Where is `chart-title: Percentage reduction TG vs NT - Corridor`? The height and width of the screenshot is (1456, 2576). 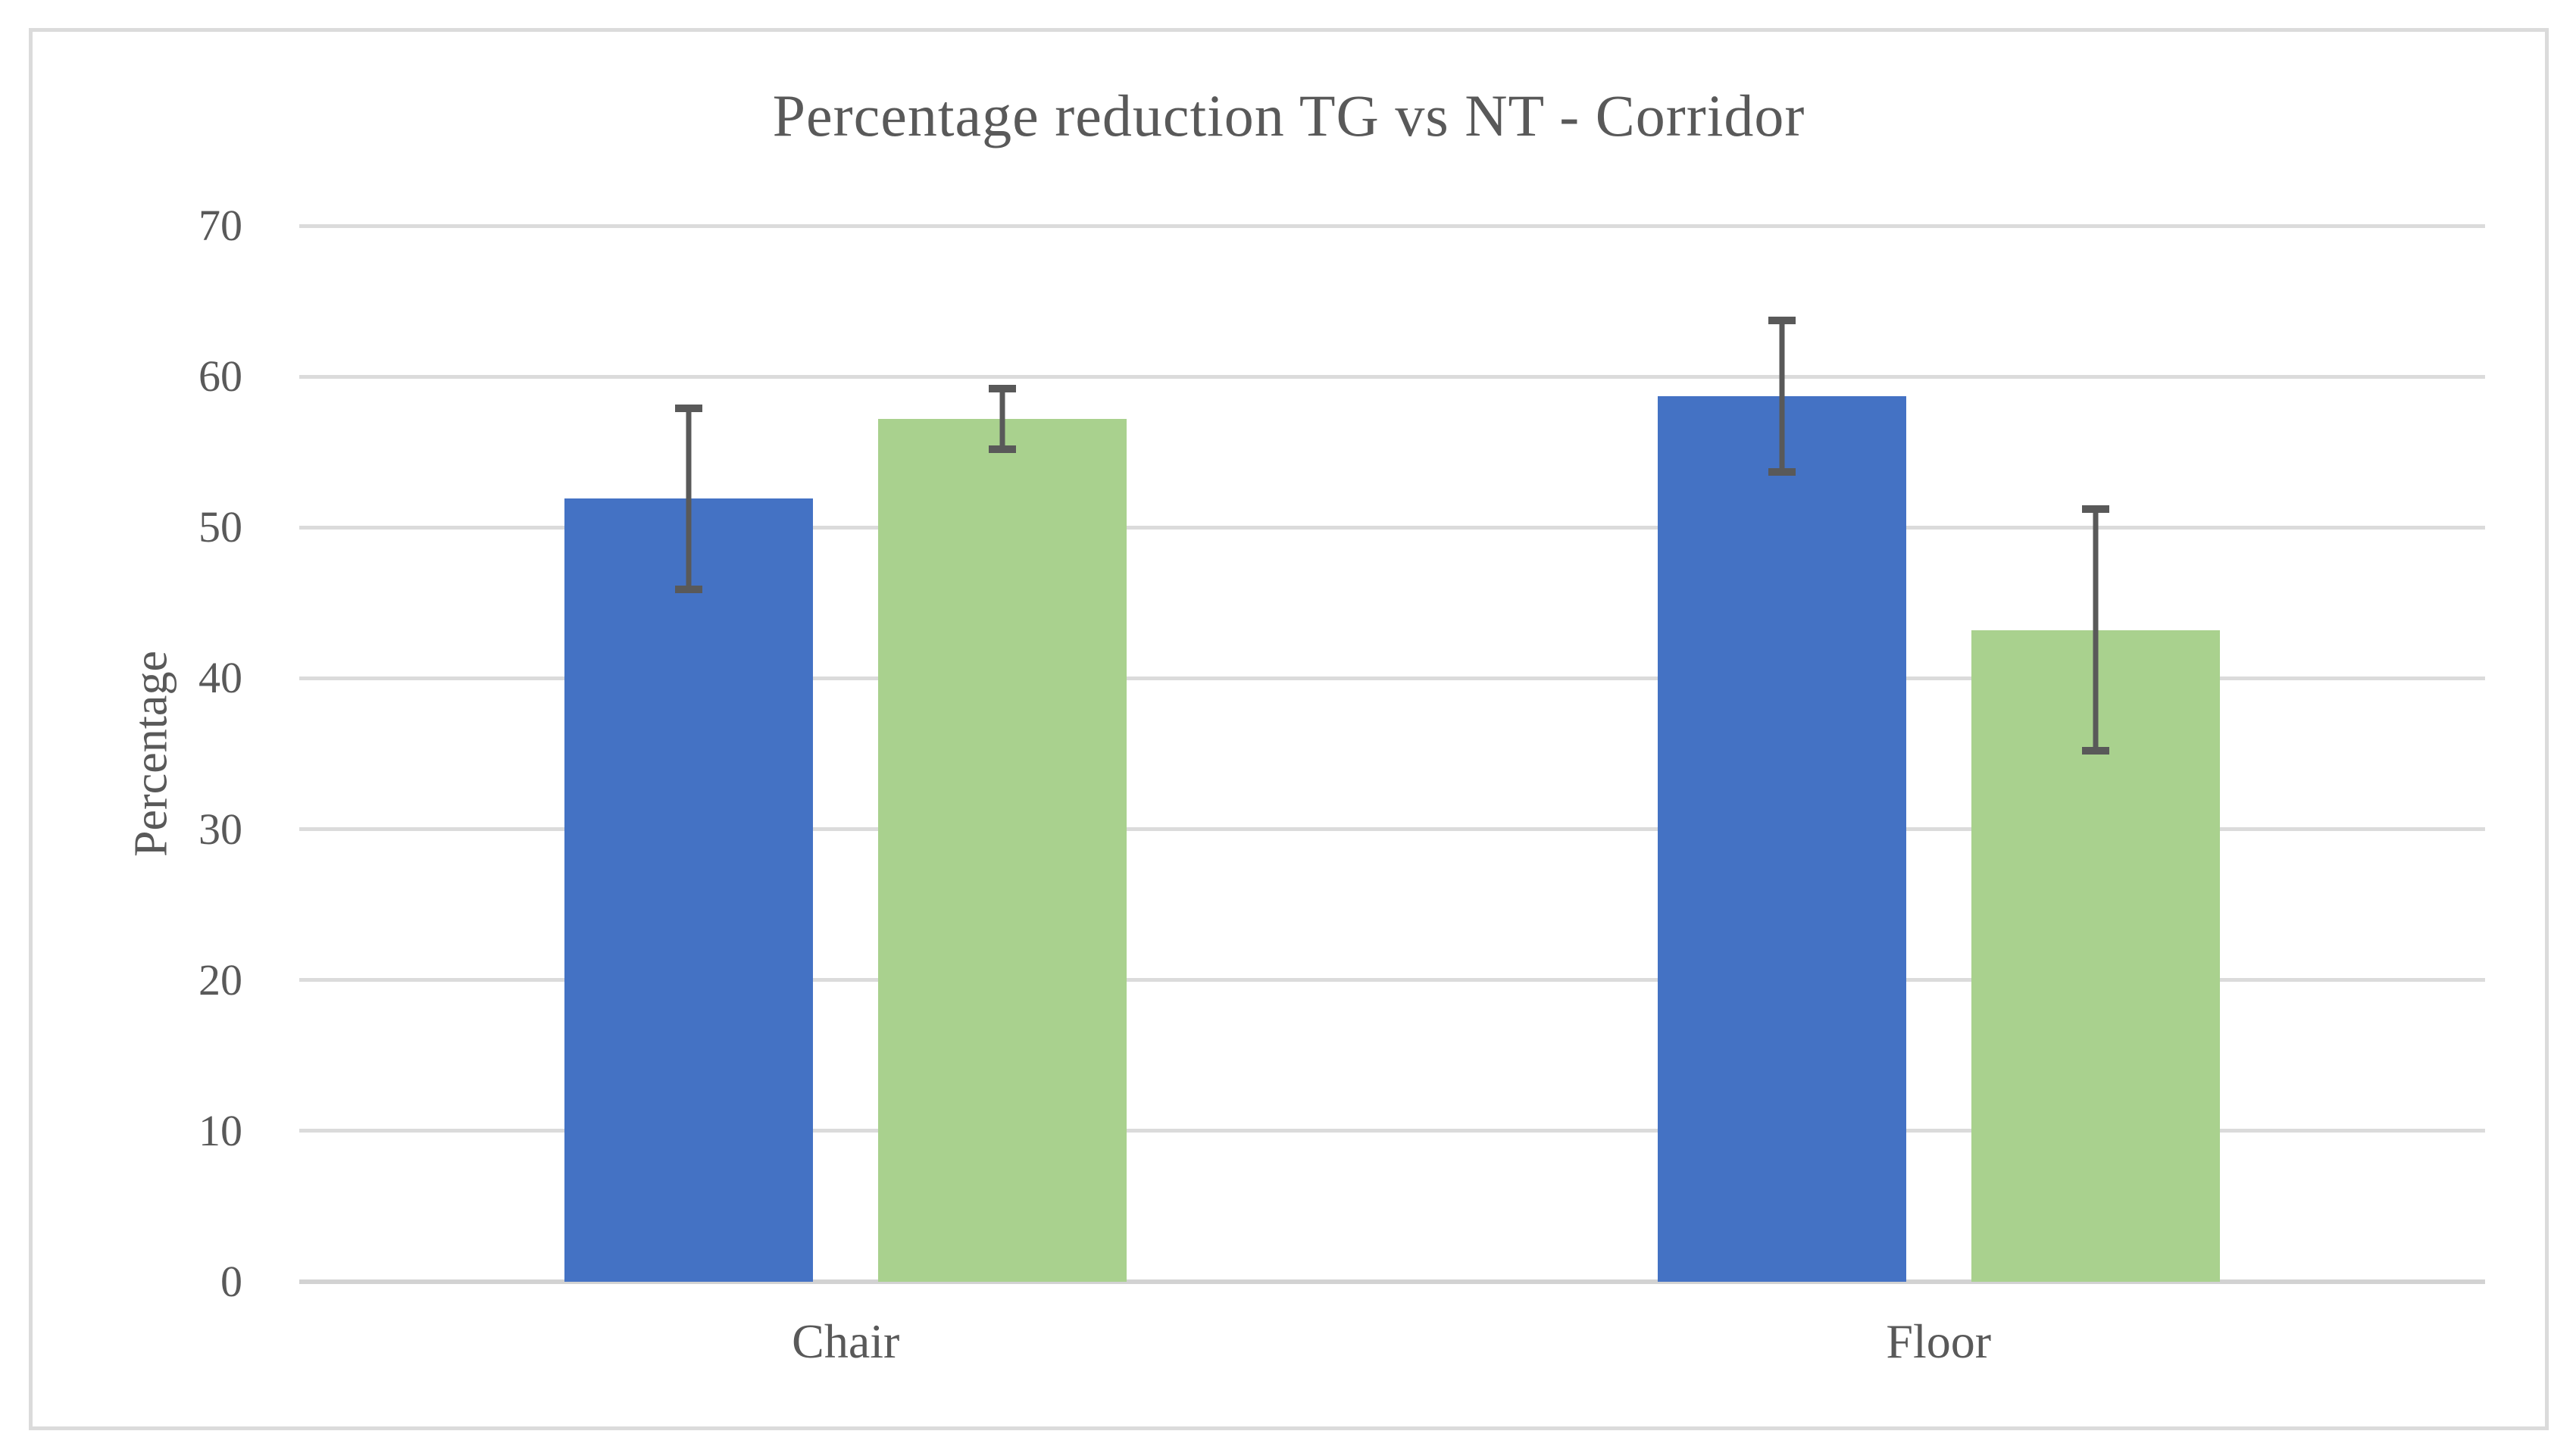
chart-title: Percentage reduction TG vs NT - Corridor is located at coordinates (1288, 116).